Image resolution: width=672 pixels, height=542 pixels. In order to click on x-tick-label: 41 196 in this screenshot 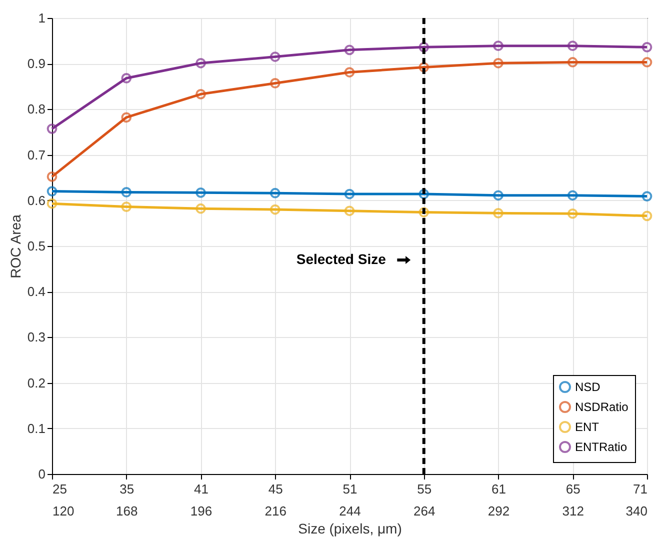, I will do `click(201, 500)`.